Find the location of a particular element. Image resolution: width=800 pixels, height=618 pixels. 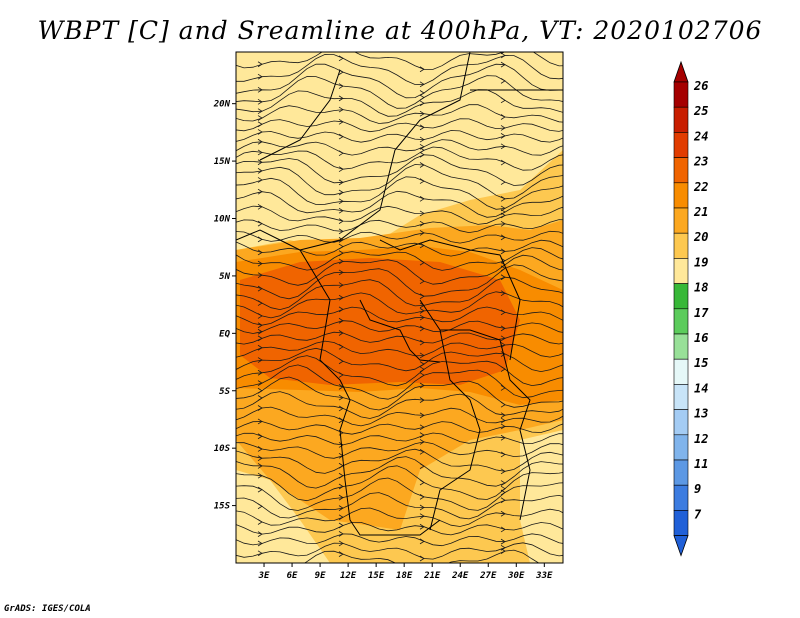

lon-tick-label: 15E is located at coordinates (376, 576).